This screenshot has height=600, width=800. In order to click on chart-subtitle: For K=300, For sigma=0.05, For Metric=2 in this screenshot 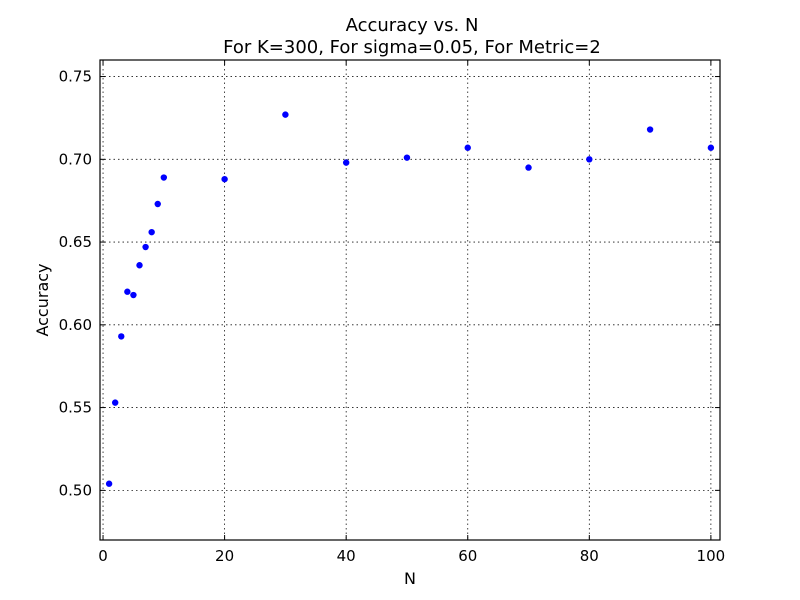, I will do `click(412, 47)`.